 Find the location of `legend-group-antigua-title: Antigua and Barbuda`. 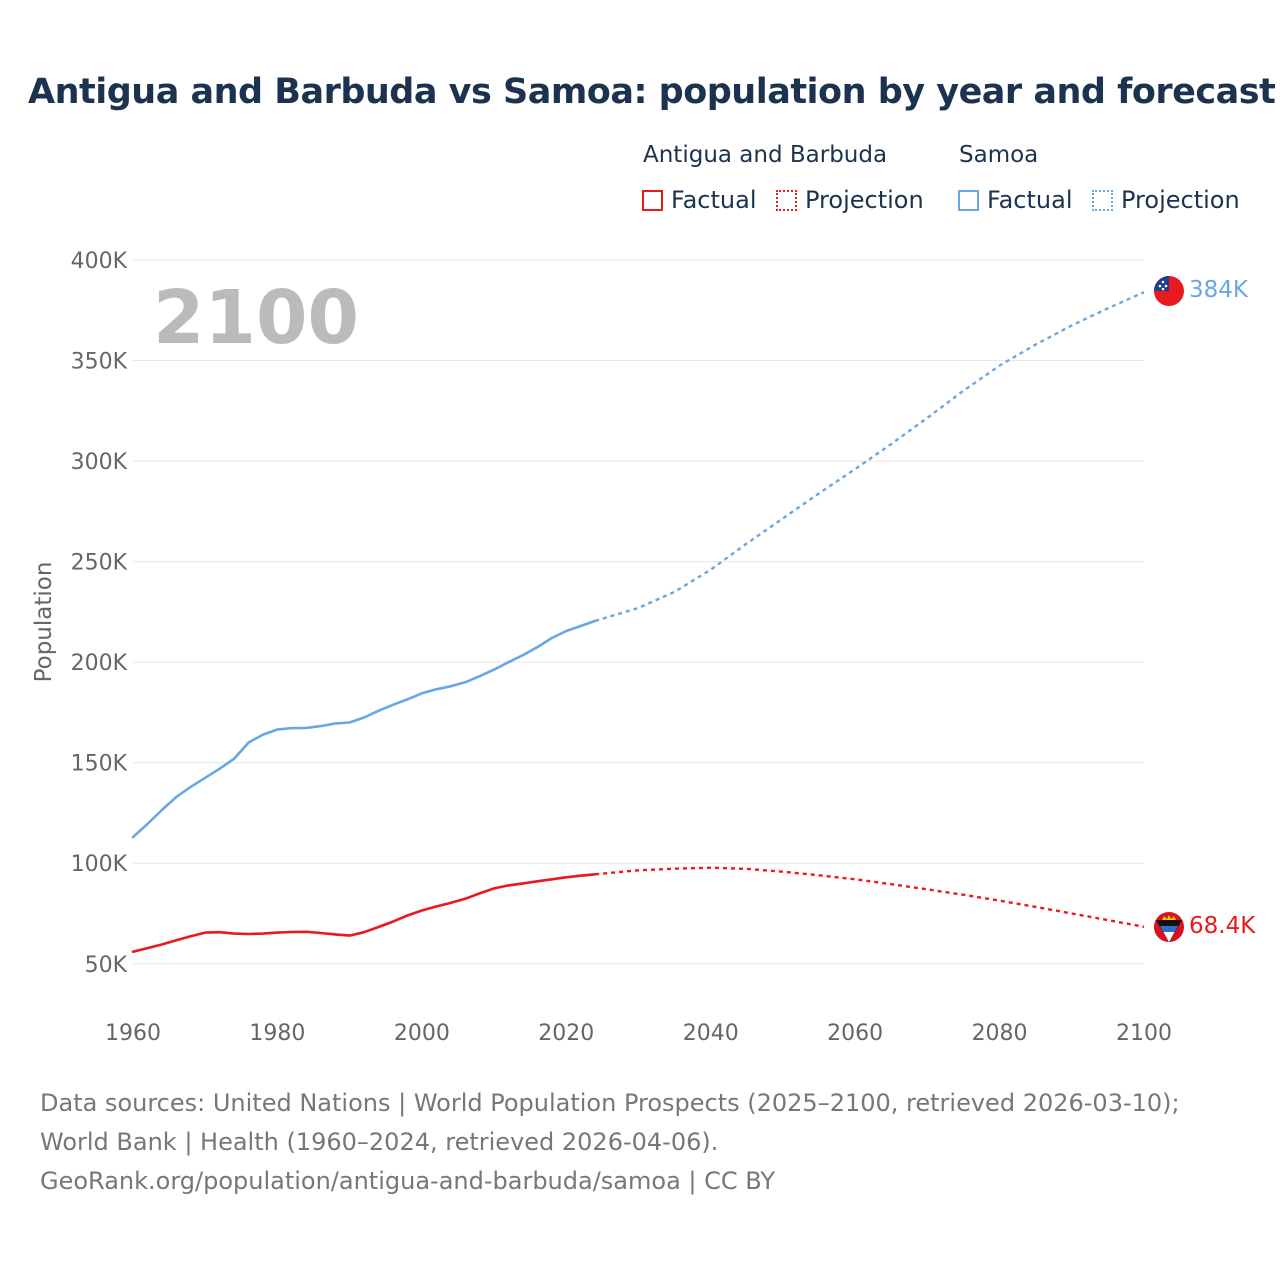

legend-group-antigua-title: Antigua and Barbuda is located at coordinates (765, 155).